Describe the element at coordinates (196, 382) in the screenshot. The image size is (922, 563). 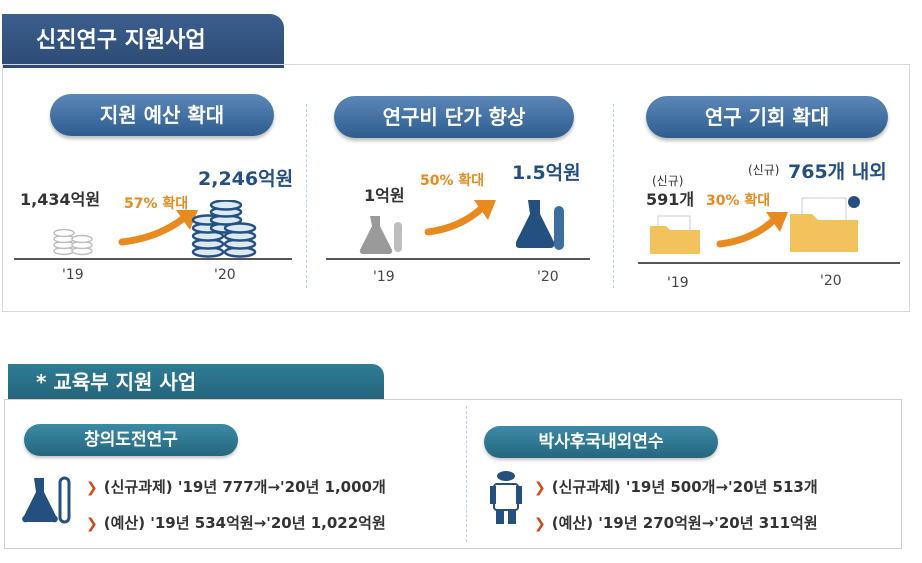
I see `education-section-title: * 교육부 지원 사업` at that location.